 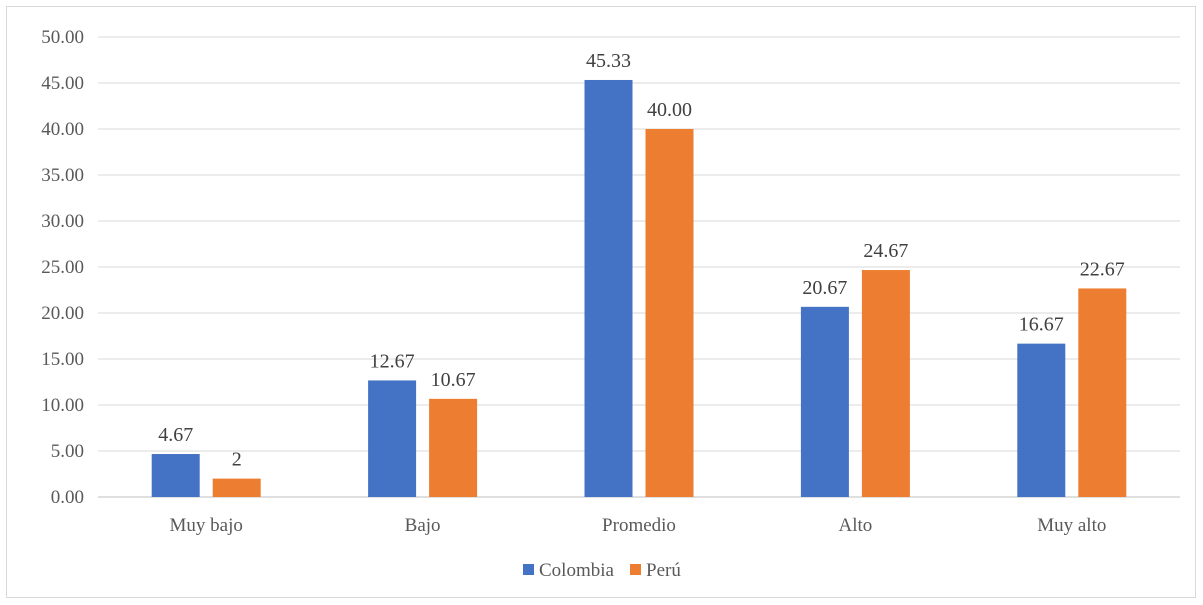 I want to click on x-tick-label: Muy alto, so click(x=1071, y=525).